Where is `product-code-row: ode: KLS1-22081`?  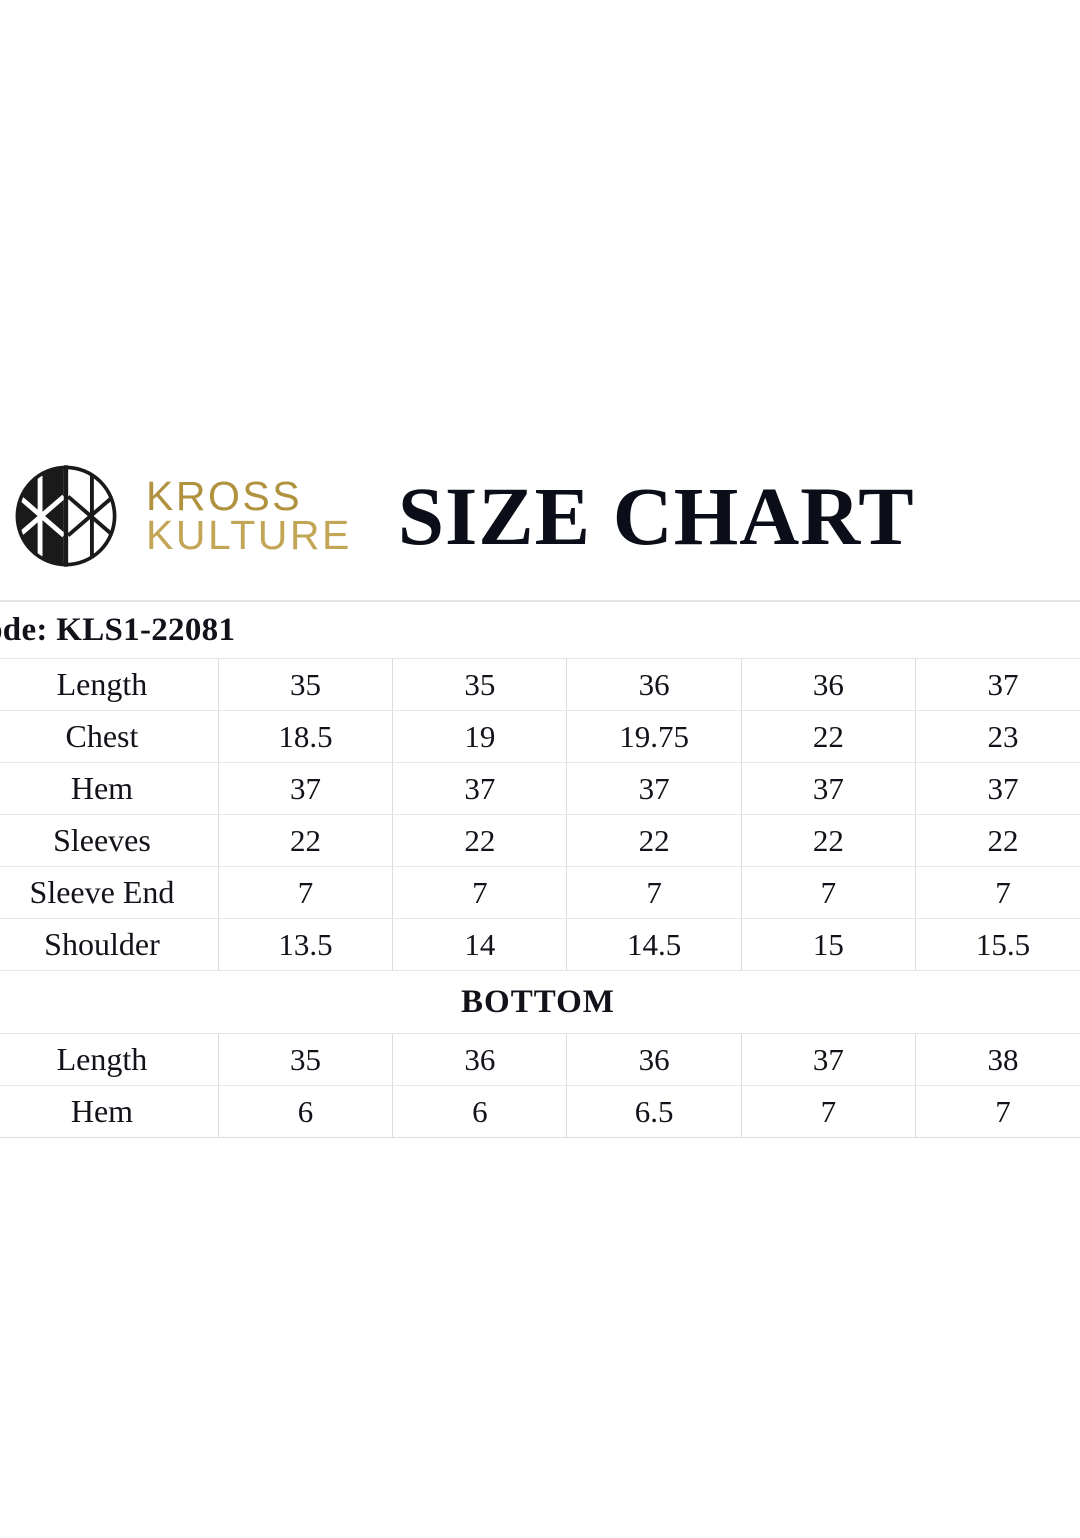 product-code-row: ode: KLS1-22081 is located at coordinates (540, 630).